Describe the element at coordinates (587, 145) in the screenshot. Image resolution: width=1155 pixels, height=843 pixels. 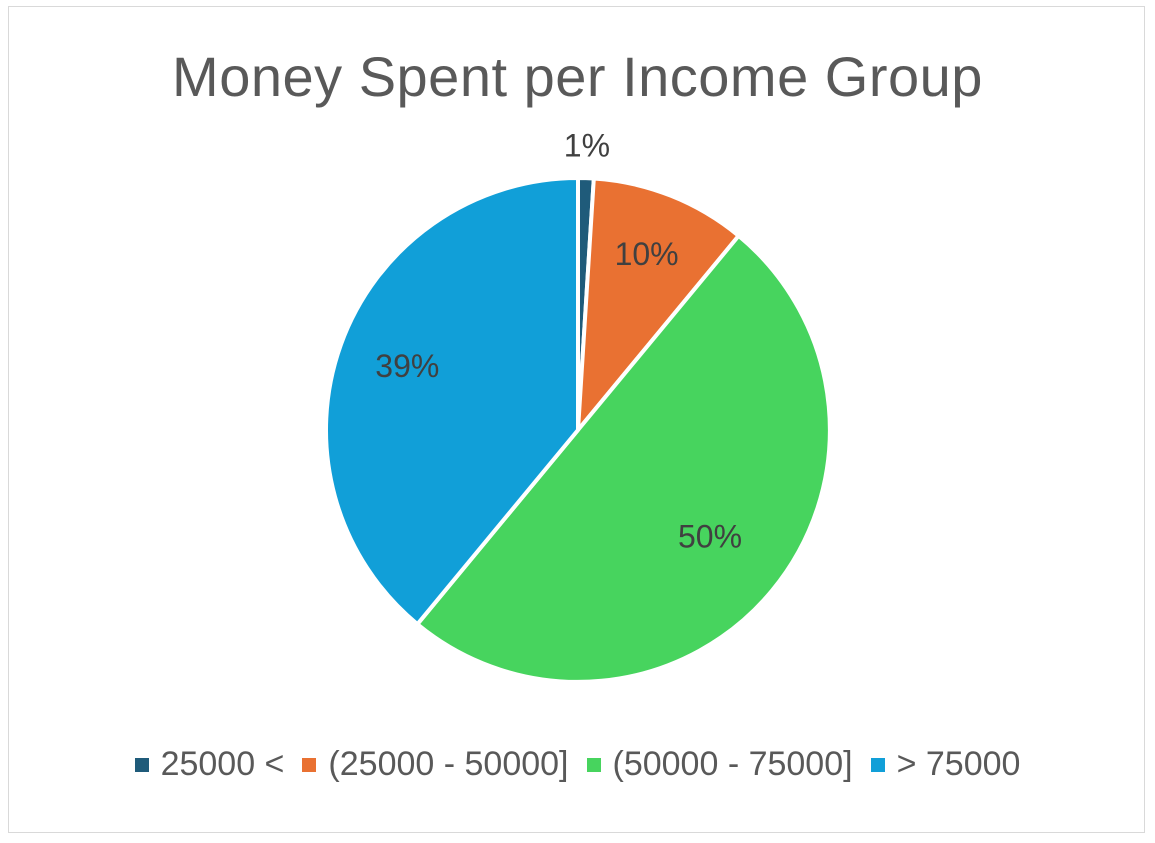
I see `data-label-1: 1%` at that location.